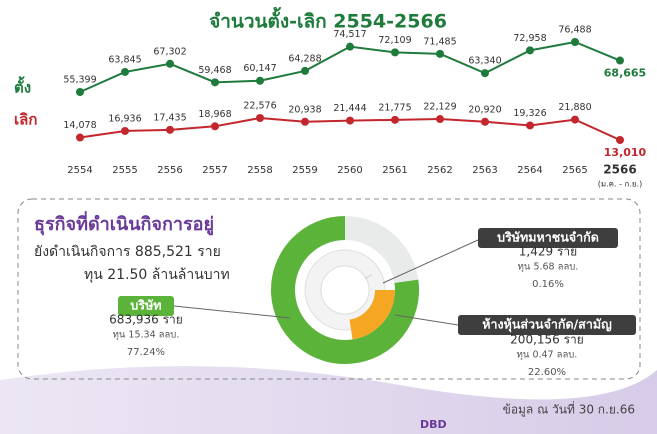 The height and width of the screenshot is (434, 657). I want to click on value-label: 22,129, so click(439, 107).